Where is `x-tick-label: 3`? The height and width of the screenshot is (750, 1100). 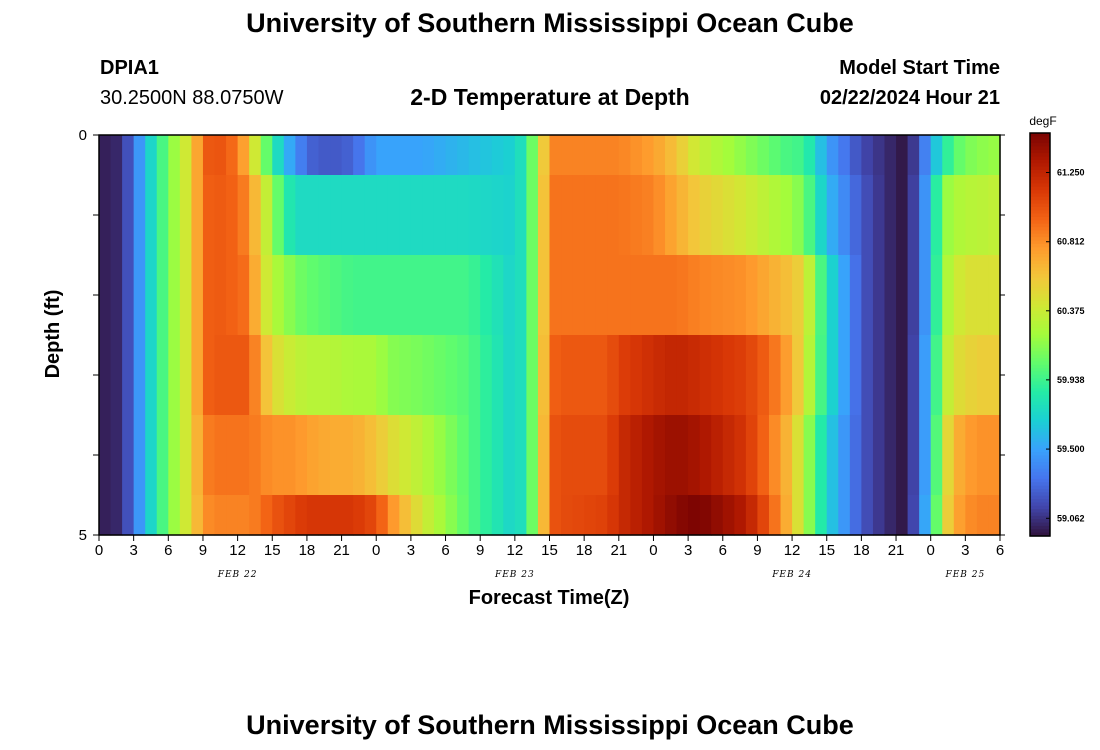
x-tick-label: 3 is located at coordinates (688, 550).